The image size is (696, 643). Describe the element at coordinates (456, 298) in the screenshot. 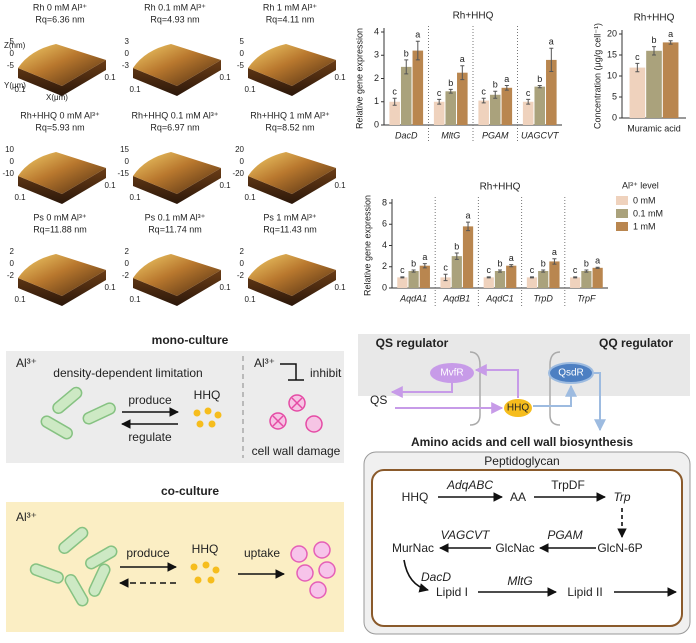

I see `x-tick-label: AqdB1` at that location.